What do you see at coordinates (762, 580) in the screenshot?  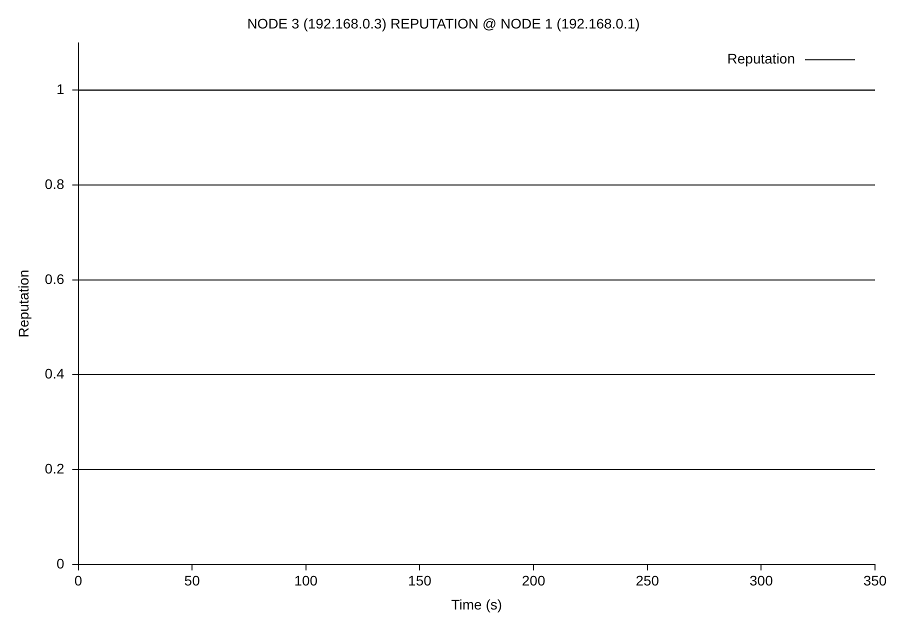 I see `x-tick-label: 300` at bounding box center [762, 580].